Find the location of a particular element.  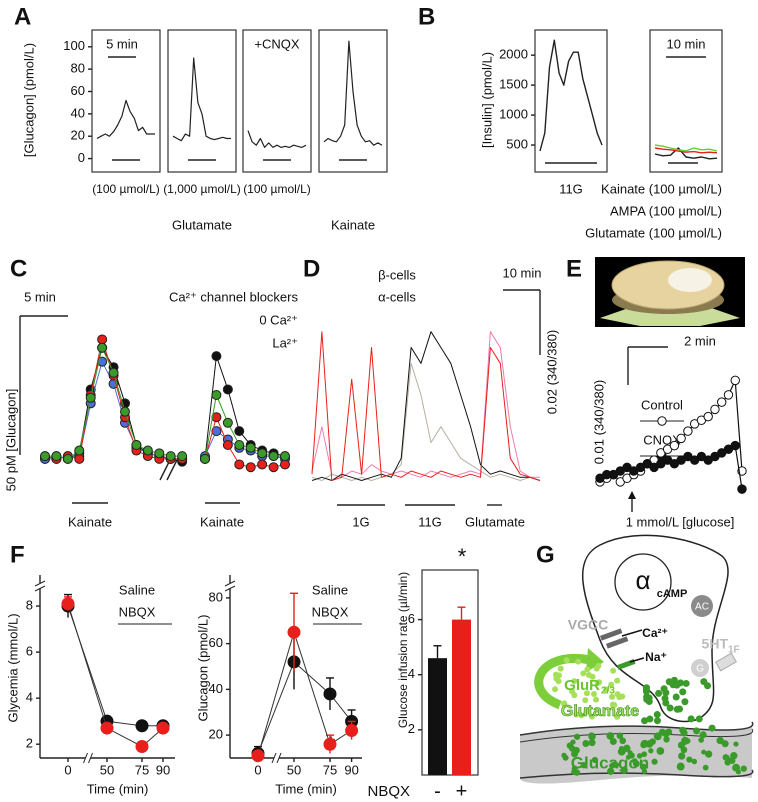

legend-label: Ca²⁺ channel blockers is located at coordinates (233, 296).